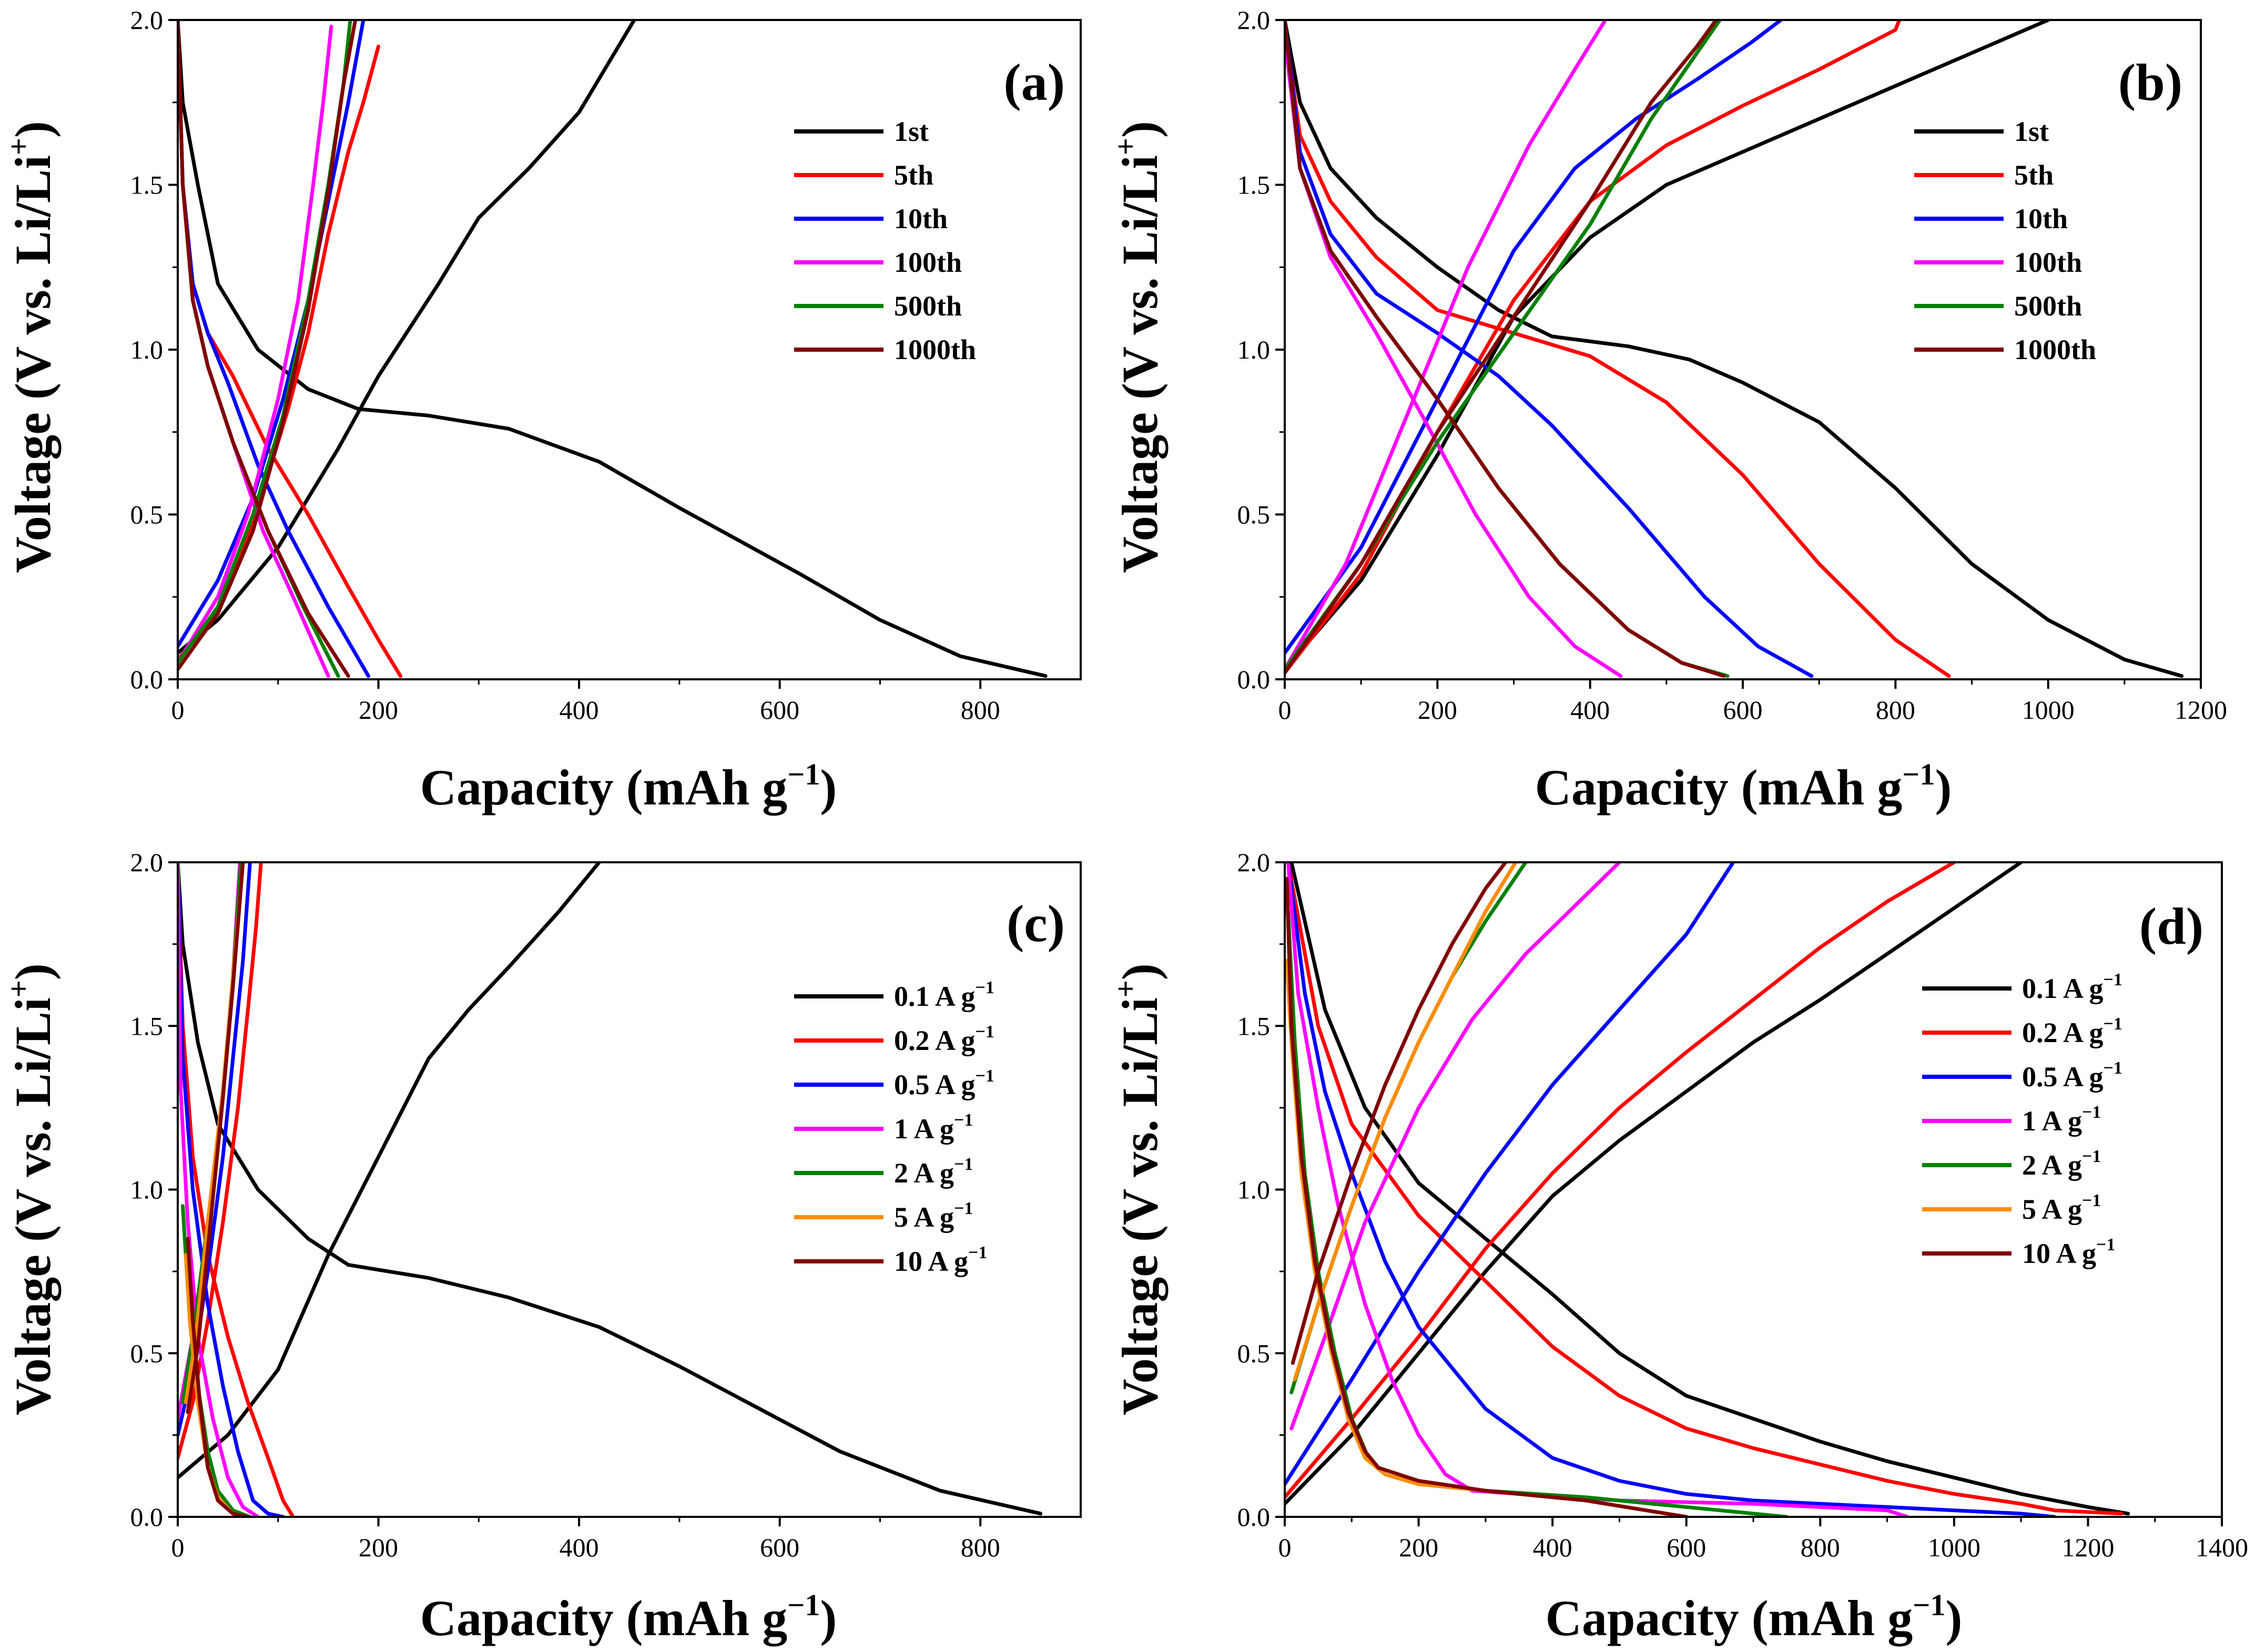 The image size is (2265, 1652). Describe the element at coordinates (933, 1127) in the screenshot. I see `legend-label: 1 A g−1` at that location.